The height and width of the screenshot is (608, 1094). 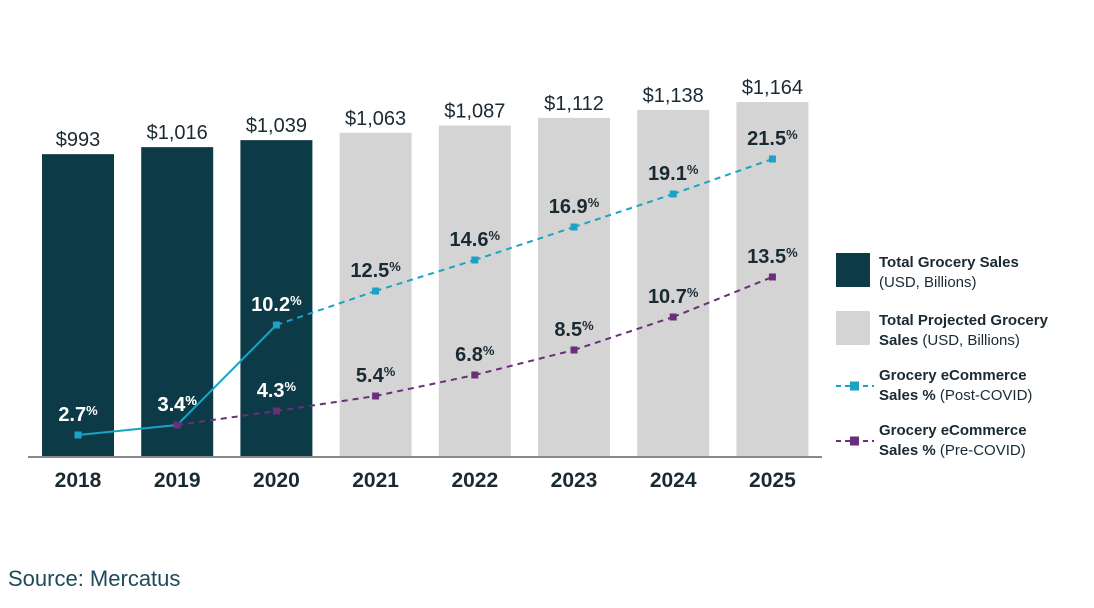 I want to click on bar-2018, so click(x=78, y=305).